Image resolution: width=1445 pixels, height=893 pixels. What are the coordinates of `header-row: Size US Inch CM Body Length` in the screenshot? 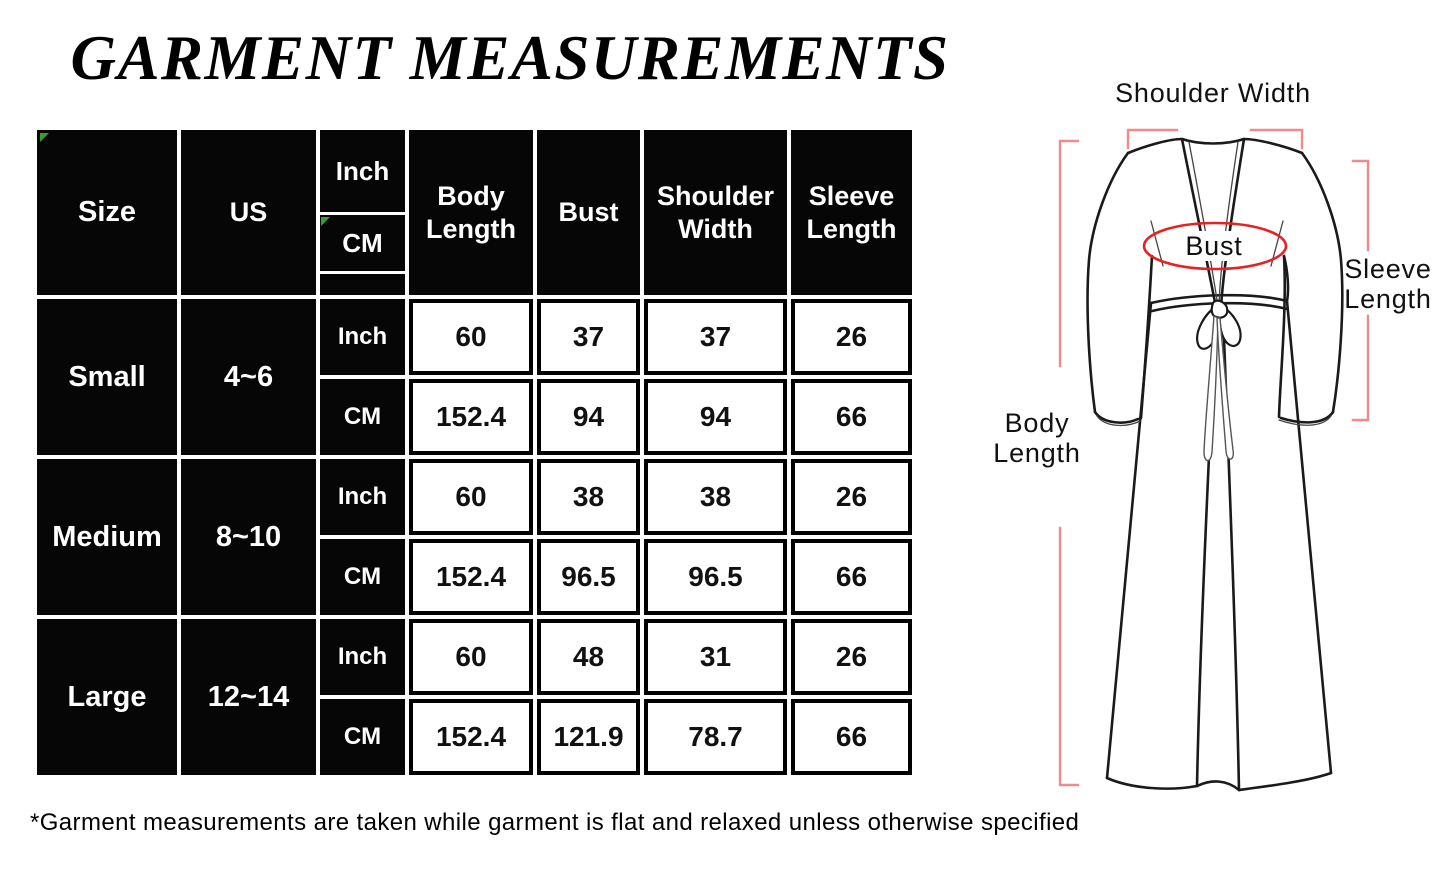 It's located at (474, 212).